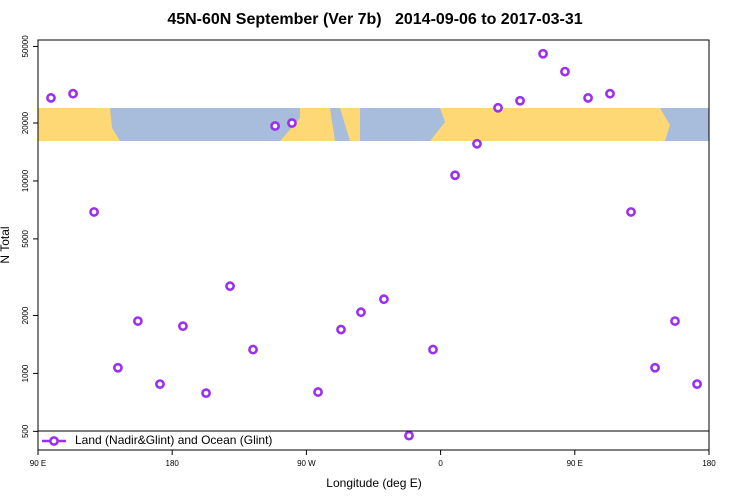  What do you see at coordinates (25, 373) in the screenshot?
I see `y-tick-label: 1000` at bounding box center [25, 373].